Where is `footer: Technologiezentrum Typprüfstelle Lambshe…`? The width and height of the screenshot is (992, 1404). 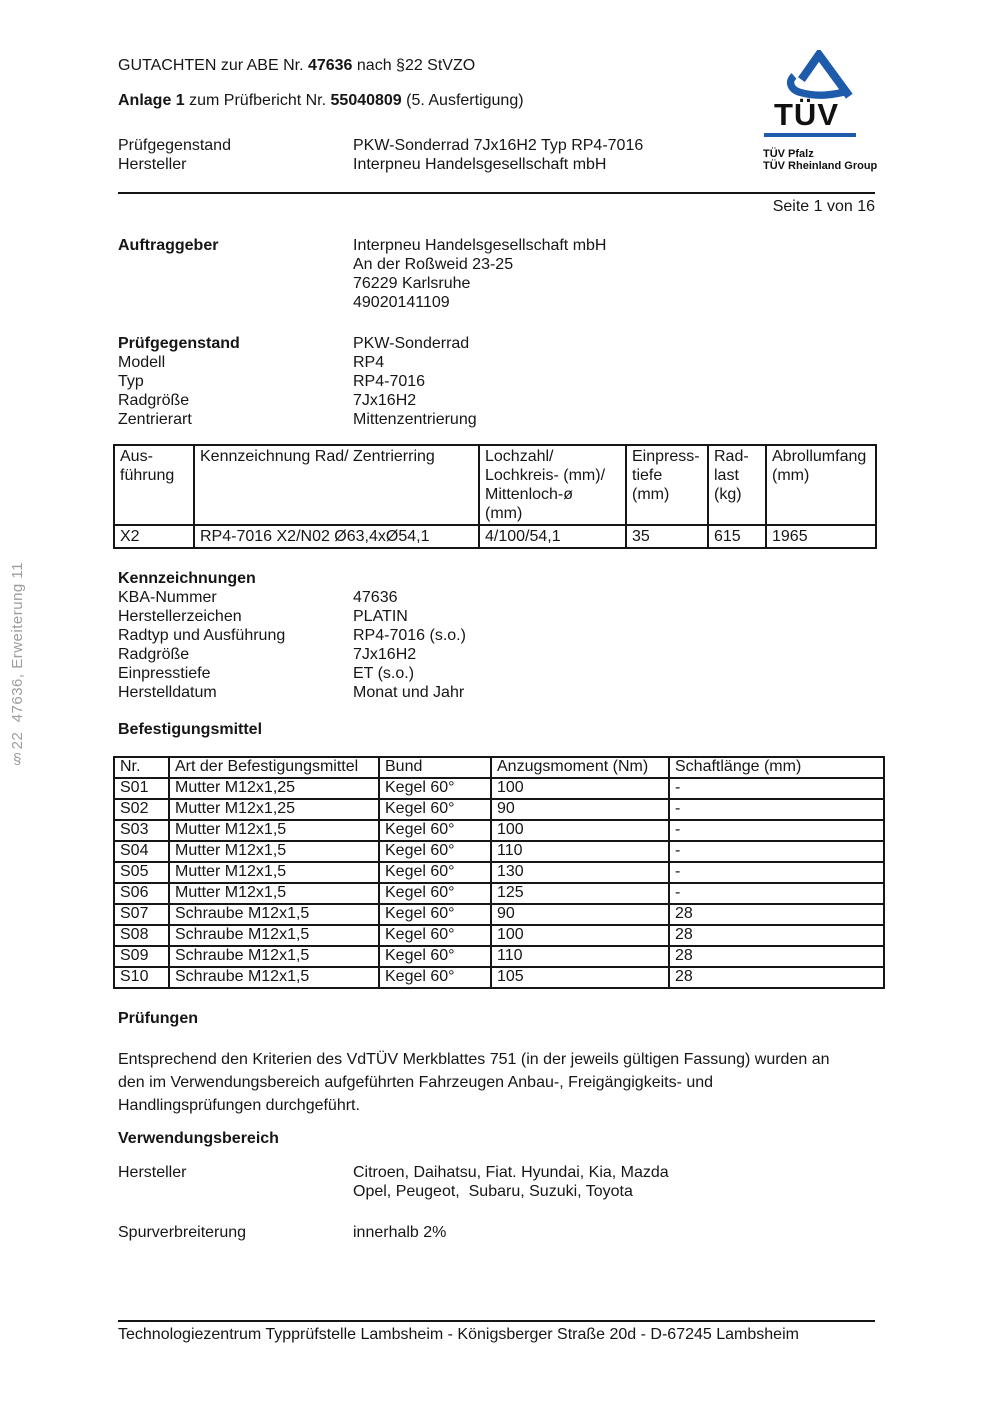 footer: Technologiezentrum Typprüfstelle Lambshe… is located at coordinates (496, 1332).